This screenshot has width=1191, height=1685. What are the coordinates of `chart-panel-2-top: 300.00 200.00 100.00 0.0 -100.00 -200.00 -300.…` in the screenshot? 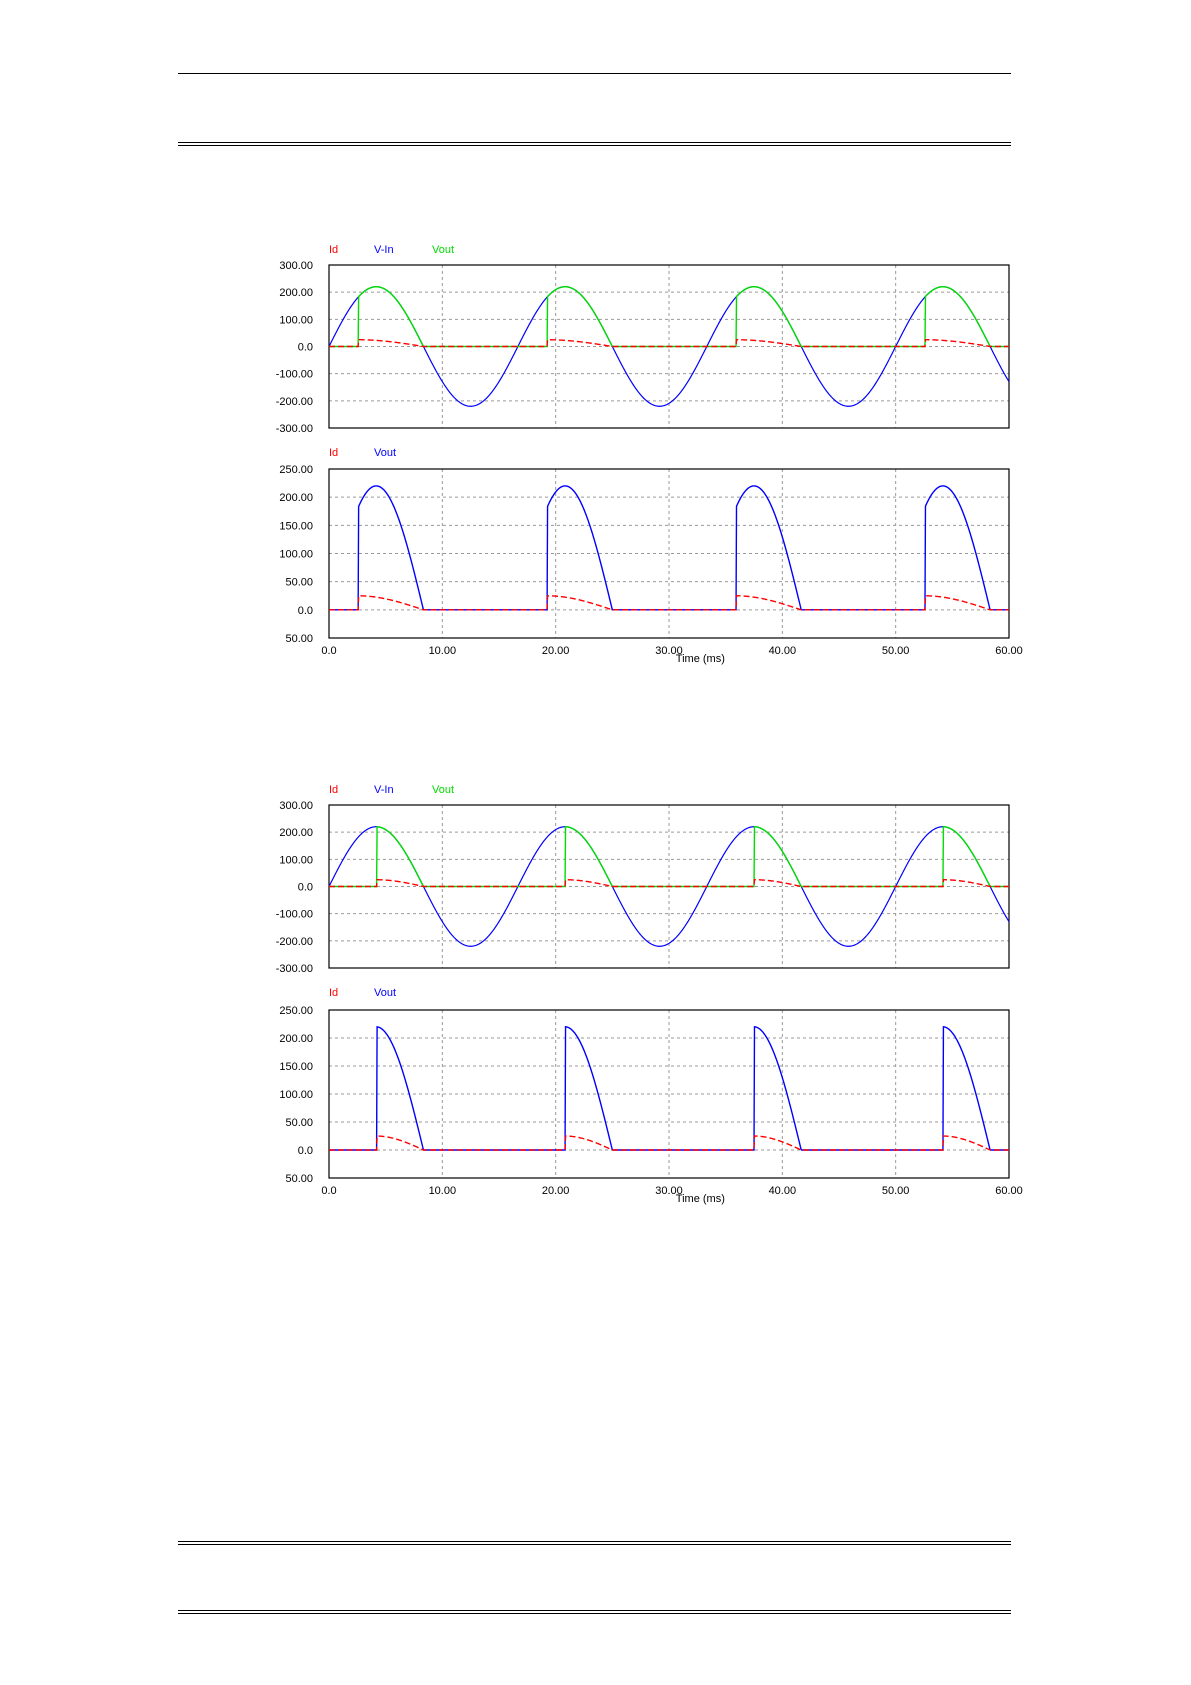 It's located at (643, 879).